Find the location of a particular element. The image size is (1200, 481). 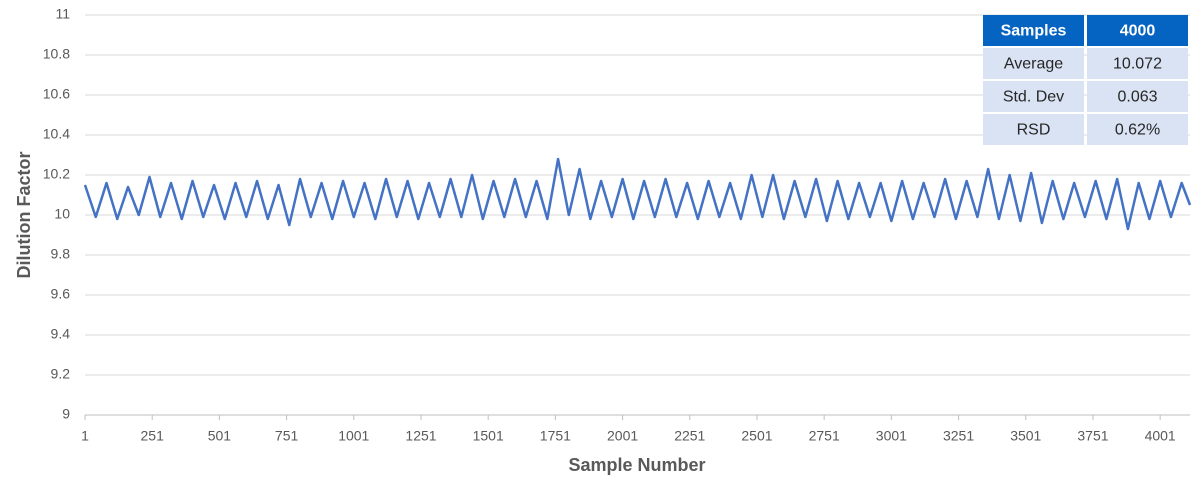

table-cell-text: 10.072 is located at coordinates (1137, 64).